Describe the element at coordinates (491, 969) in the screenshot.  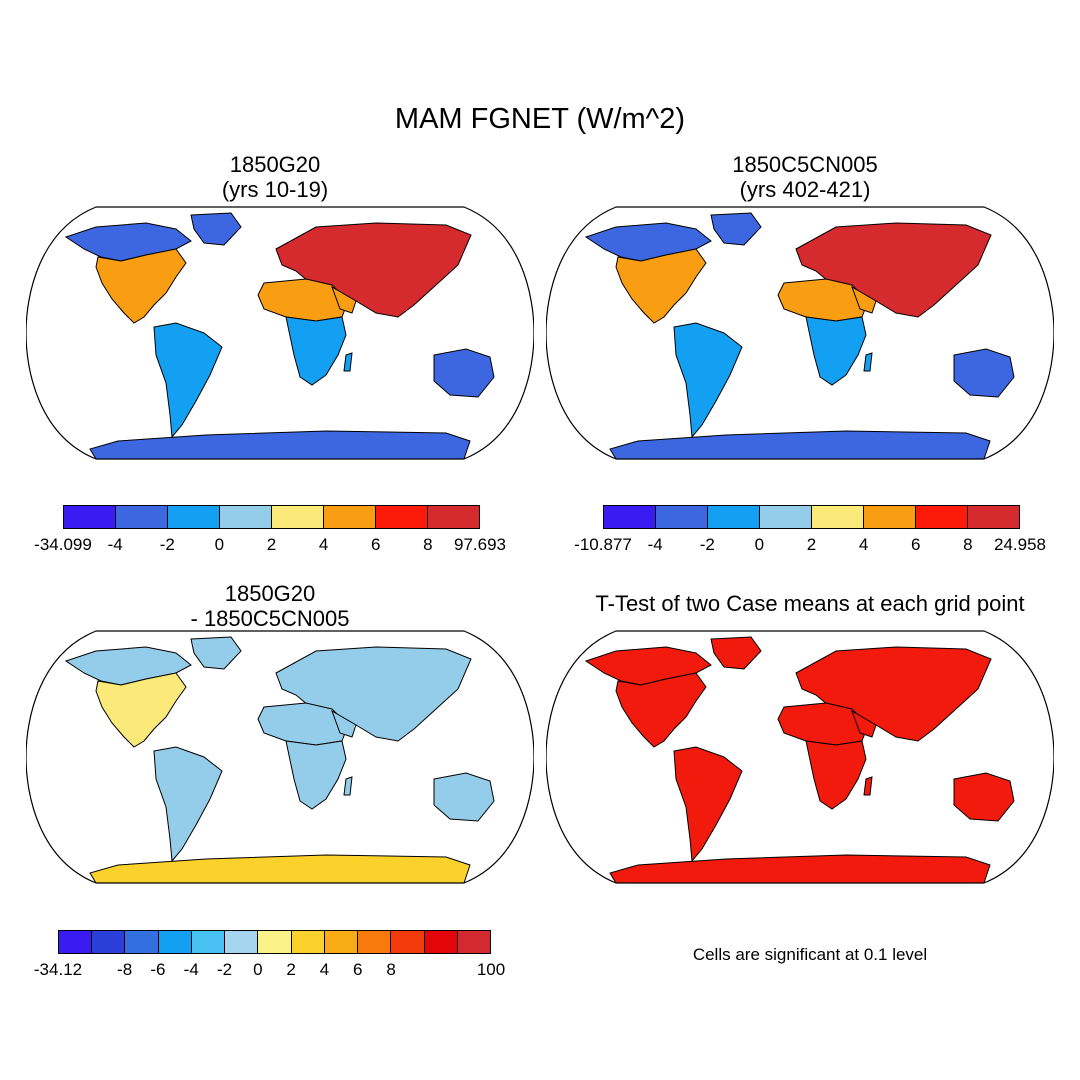
I see `colorbar-tick-label: 100` at that location.